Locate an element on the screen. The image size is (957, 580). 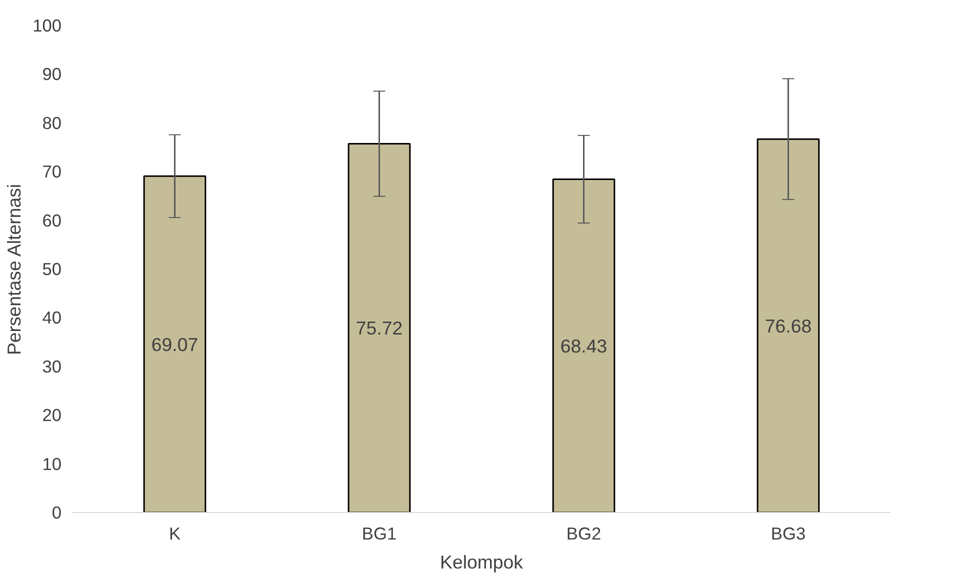
data-label: 76.68 is located at coordinates (788, 325).